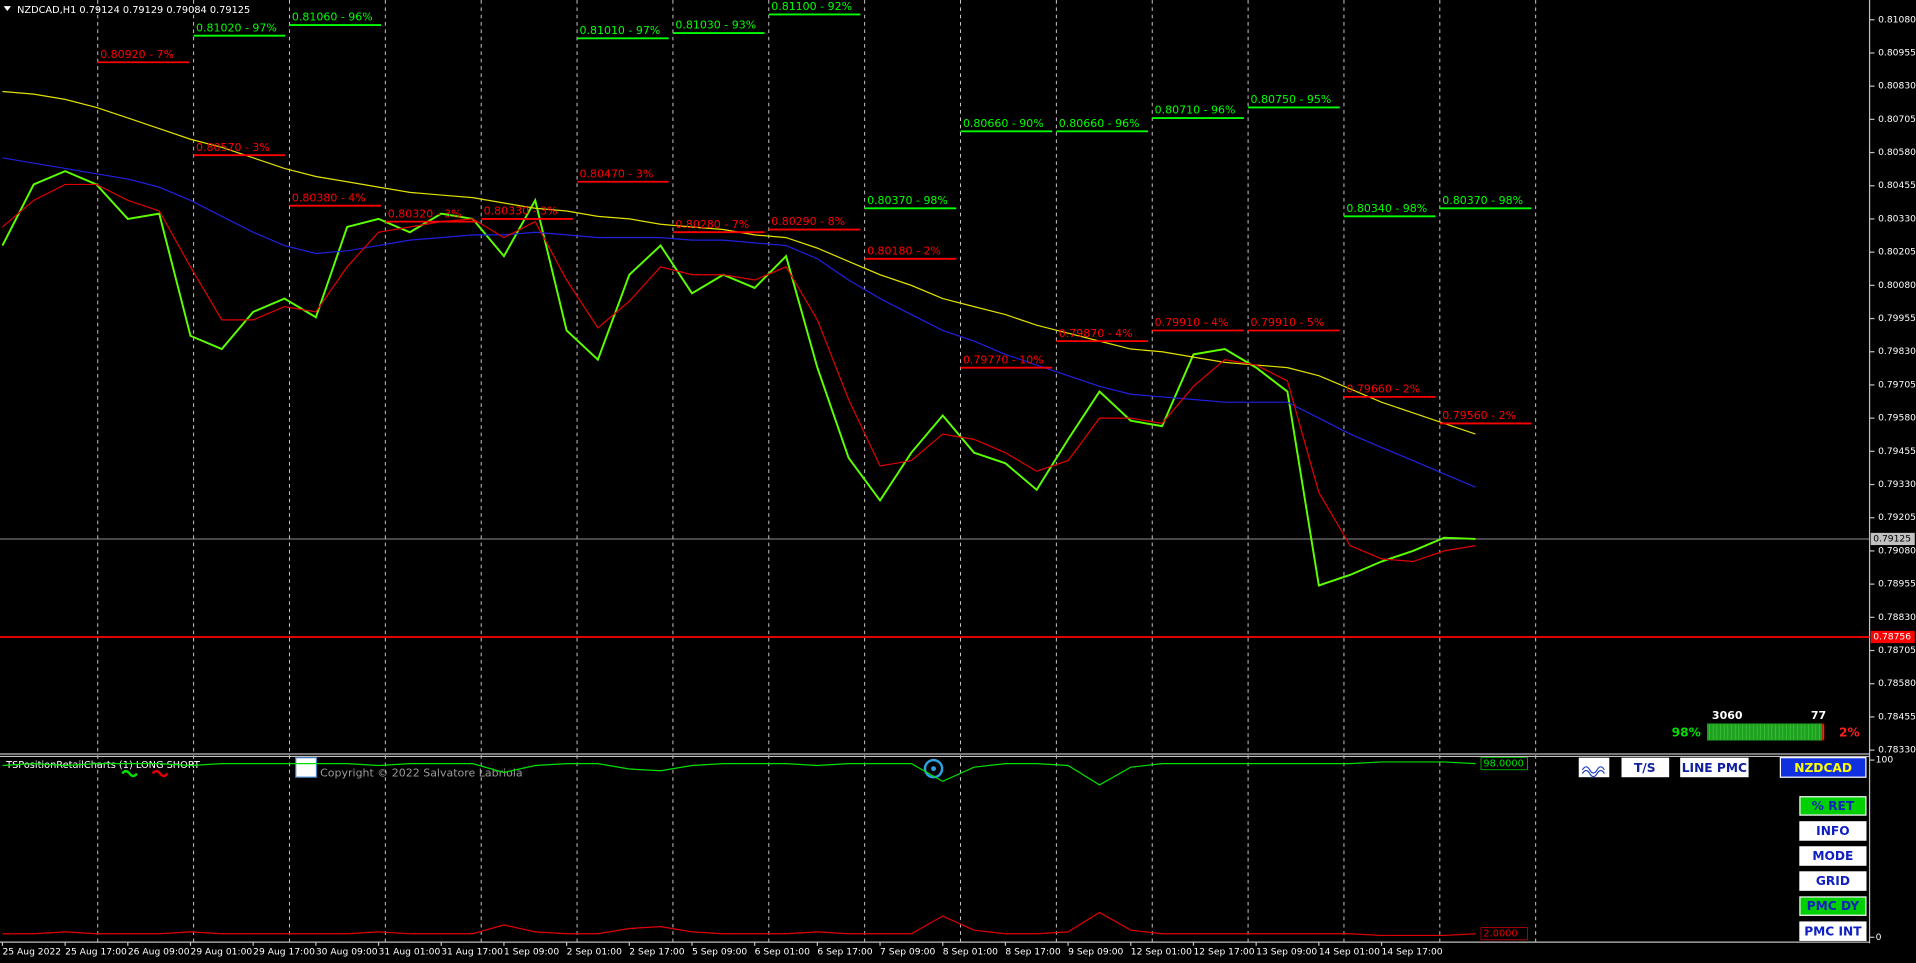 The width and height of the screenshot is (1916, 963). I want to click on y-tick-label: 0.79955, so click(1897, 318).